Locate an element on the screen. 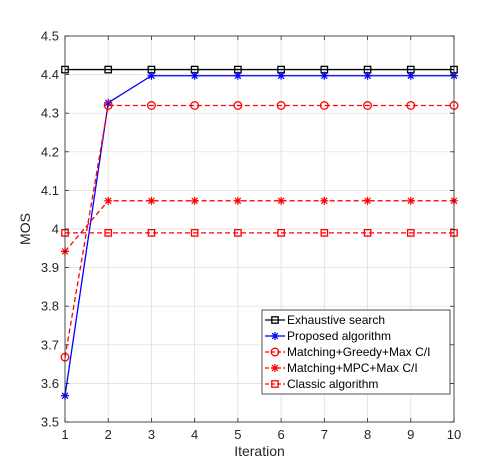  x-tick-label: 3 is located at coordinates (151, 434).